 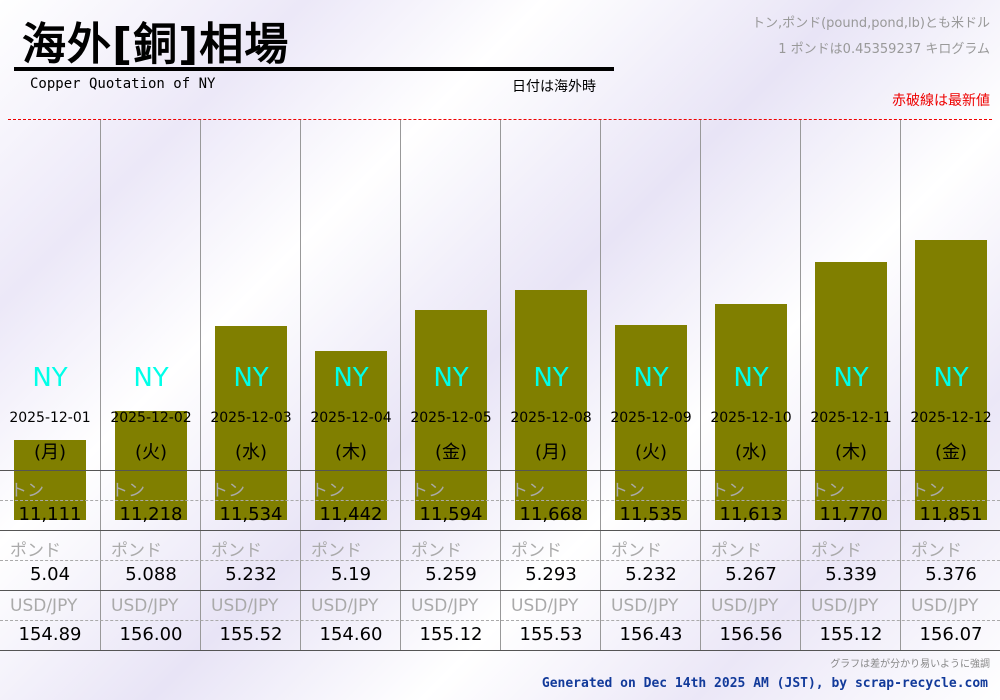 What do you see at coordinates (151, 634) in the screenshot?
I see `usd-jpy-value: 156.00` at bounding box center [151, 634].